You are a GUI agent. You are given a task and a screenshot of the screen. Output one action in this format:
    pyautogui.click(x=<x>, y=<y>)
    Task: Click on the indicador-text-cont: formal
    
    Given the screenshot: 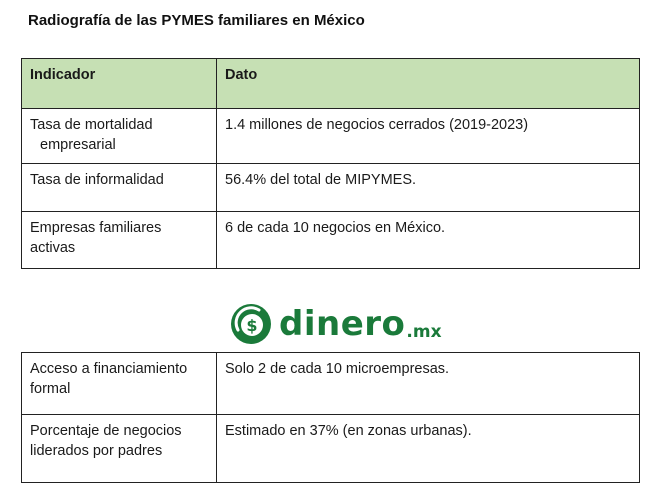 What is the action you would take?
    pyautogui.click(x=50, y=389)
    